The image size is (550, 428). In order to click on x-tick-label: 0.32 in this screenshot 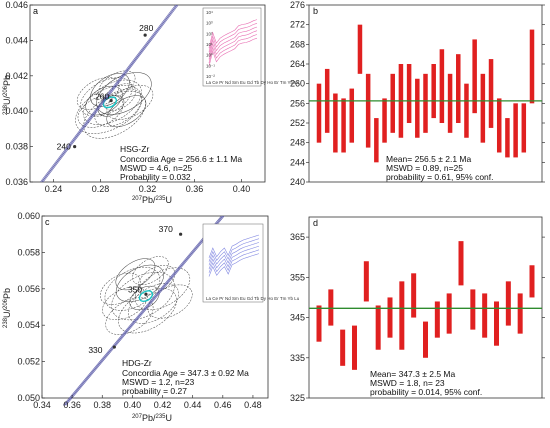, I will do `click(148, 189)`.